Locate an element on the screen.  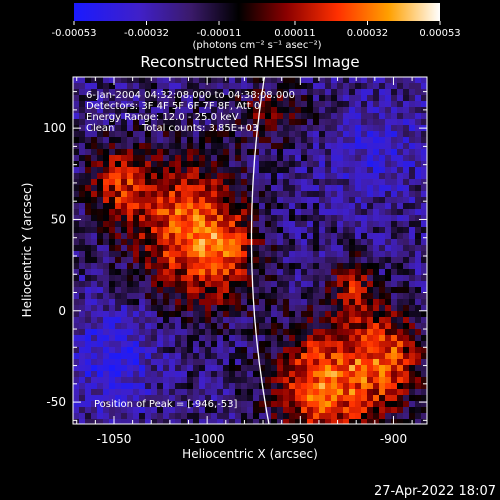
x-axis-label: Heliocentric X (arcsec) is located at coordinates (250, 454).